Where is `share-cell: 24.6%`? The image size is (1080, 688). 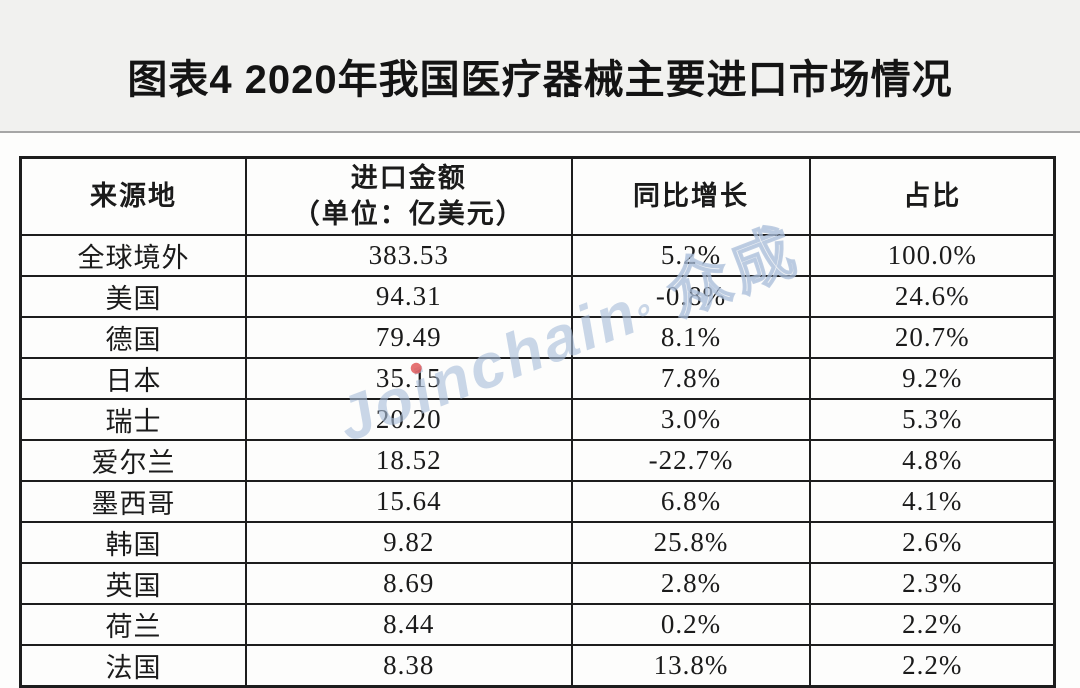 share-cell: 24.6% is located at coordinates (932, 296).